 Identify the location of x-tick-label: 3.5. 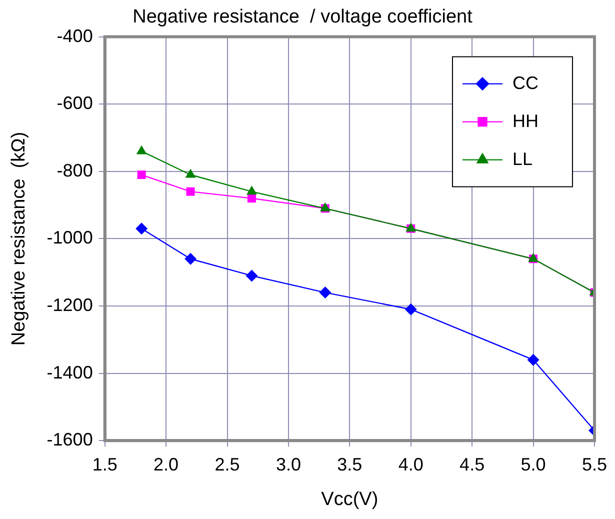
(349, 464).